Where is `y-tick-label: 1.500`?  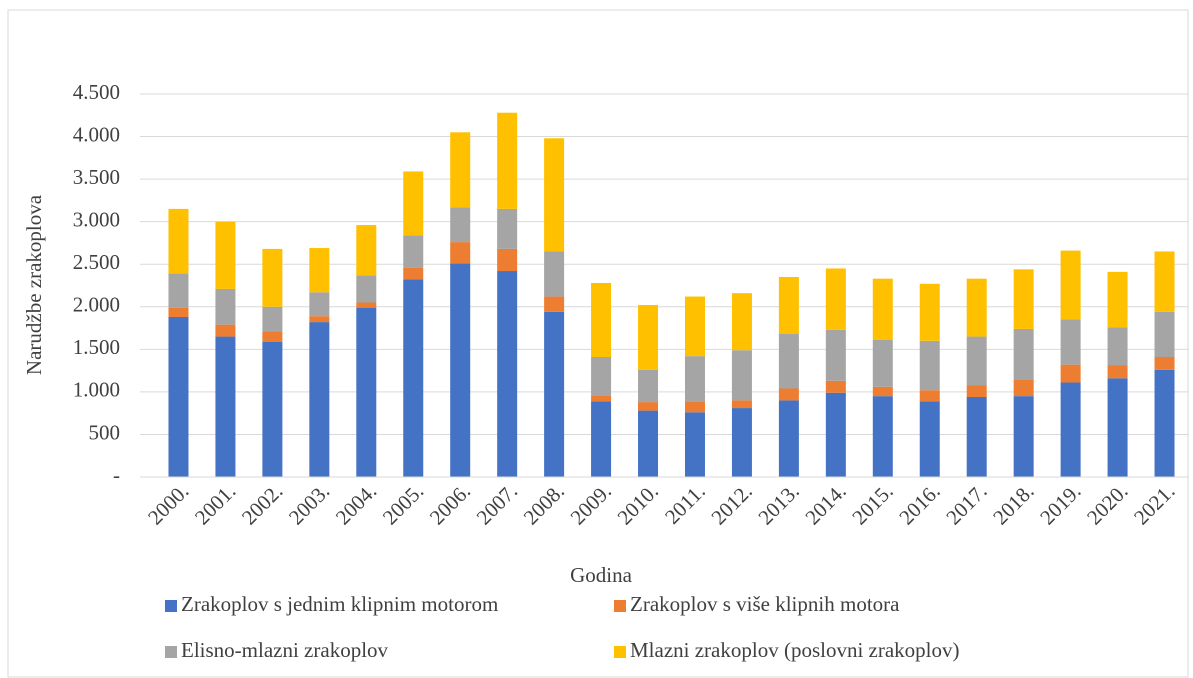
y-tick-label: 1.500 is located at coordinates (96, 347).